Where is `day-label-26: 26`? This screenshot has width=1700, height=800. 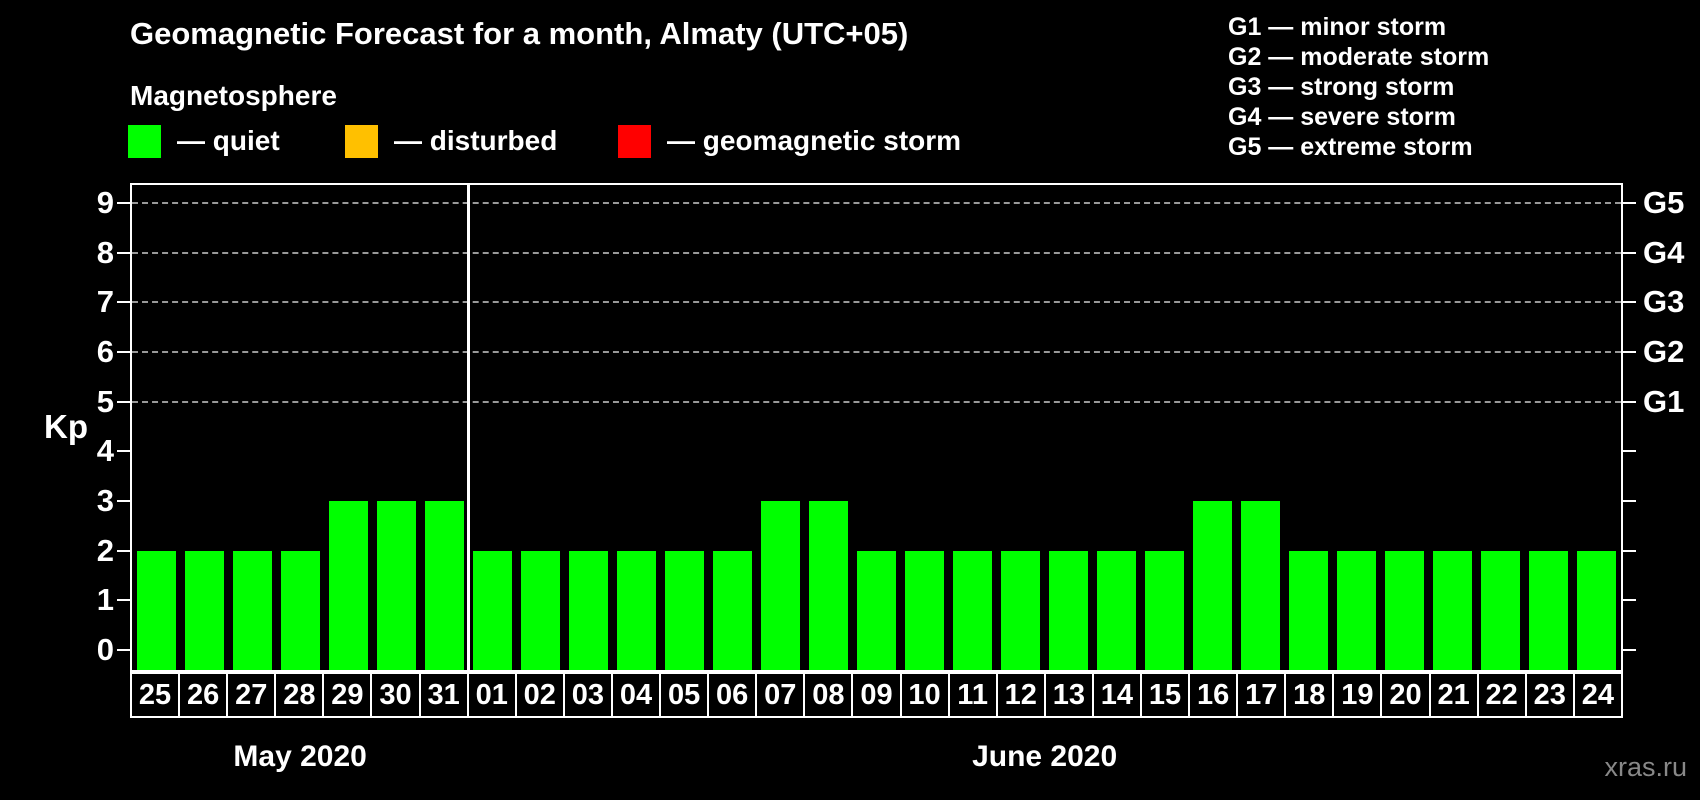 day-label-26: 26 is located at coordinates (203, 695).